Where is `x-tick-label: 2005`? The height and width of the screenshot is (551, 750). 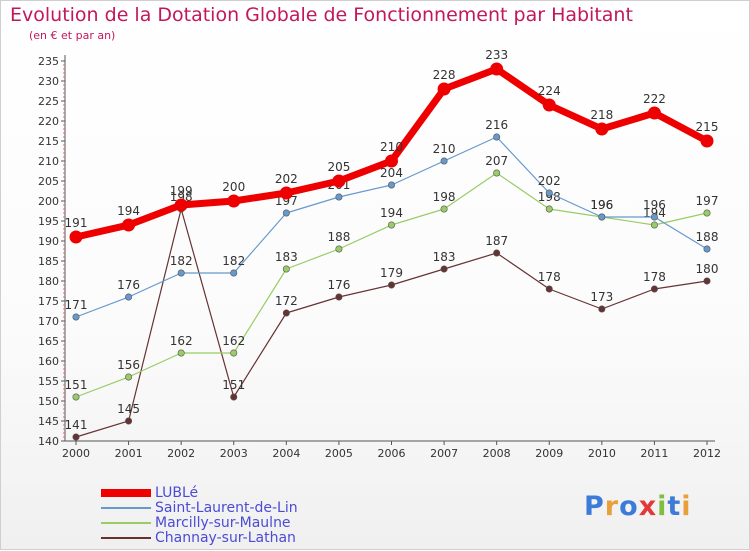 x-tick-label: 2005 is located at coordinates (339, 453).